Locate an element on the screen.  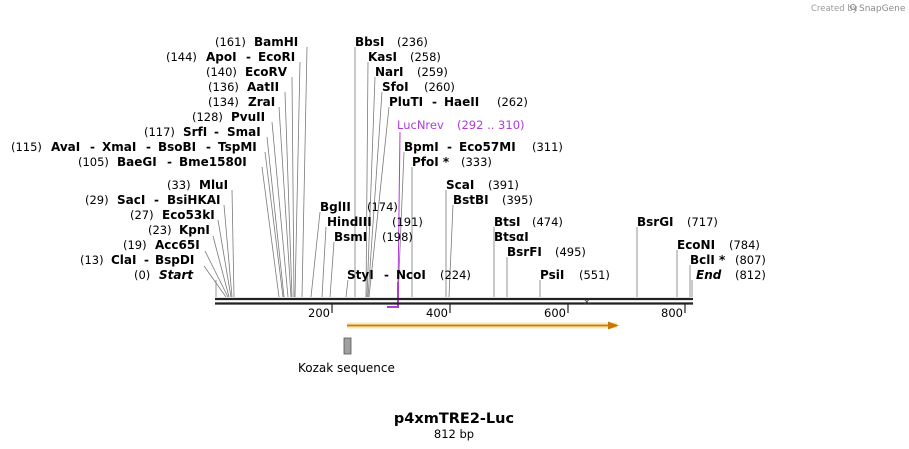
svg-text: BpmI is located at coordinates (421, 147).